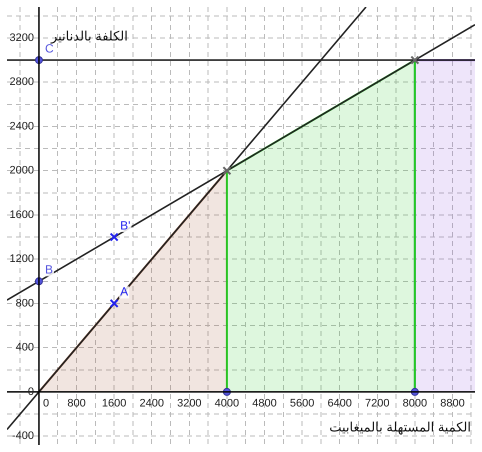 This screenshot has width=482, height=452. I want to click on x-tick-label: 1600, so click(114, 403).